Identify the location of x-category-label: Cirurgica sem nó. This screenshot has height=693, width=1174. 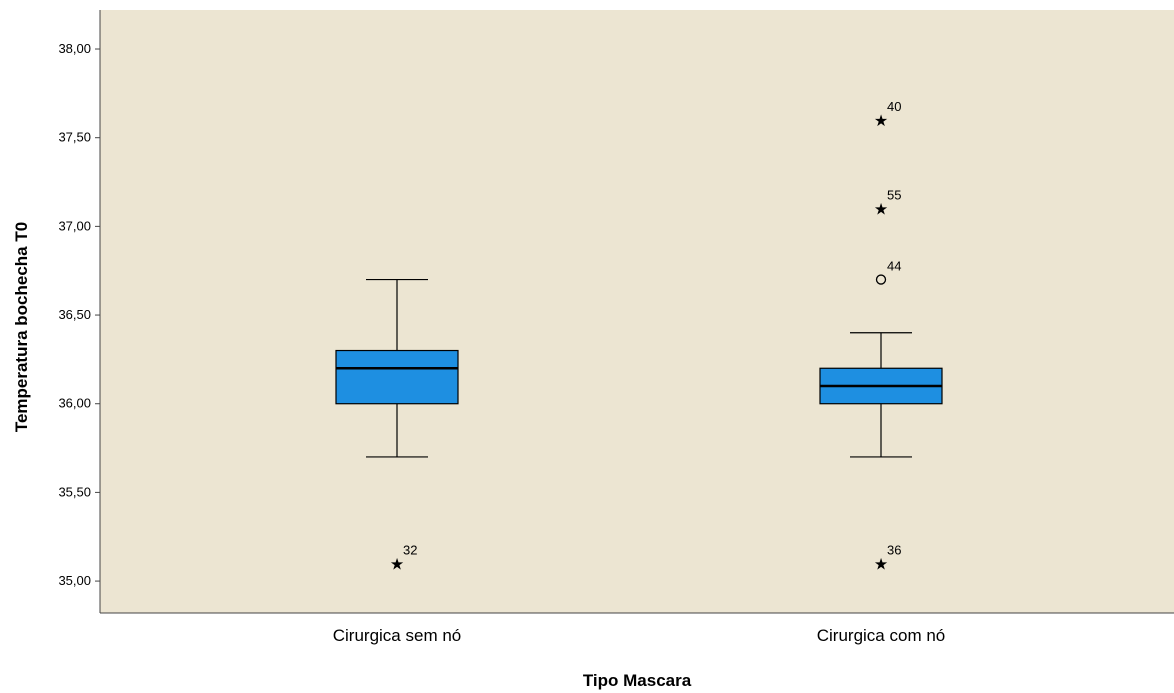
(397, 635).